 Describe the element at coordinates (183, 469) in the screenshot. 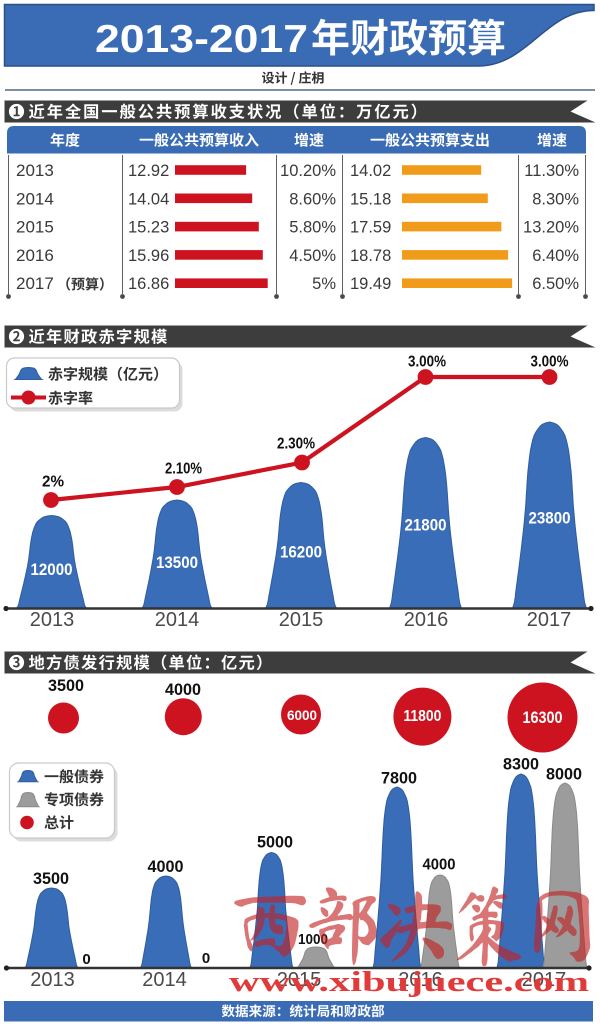

I see `svg-text: 2.10%` at that location.